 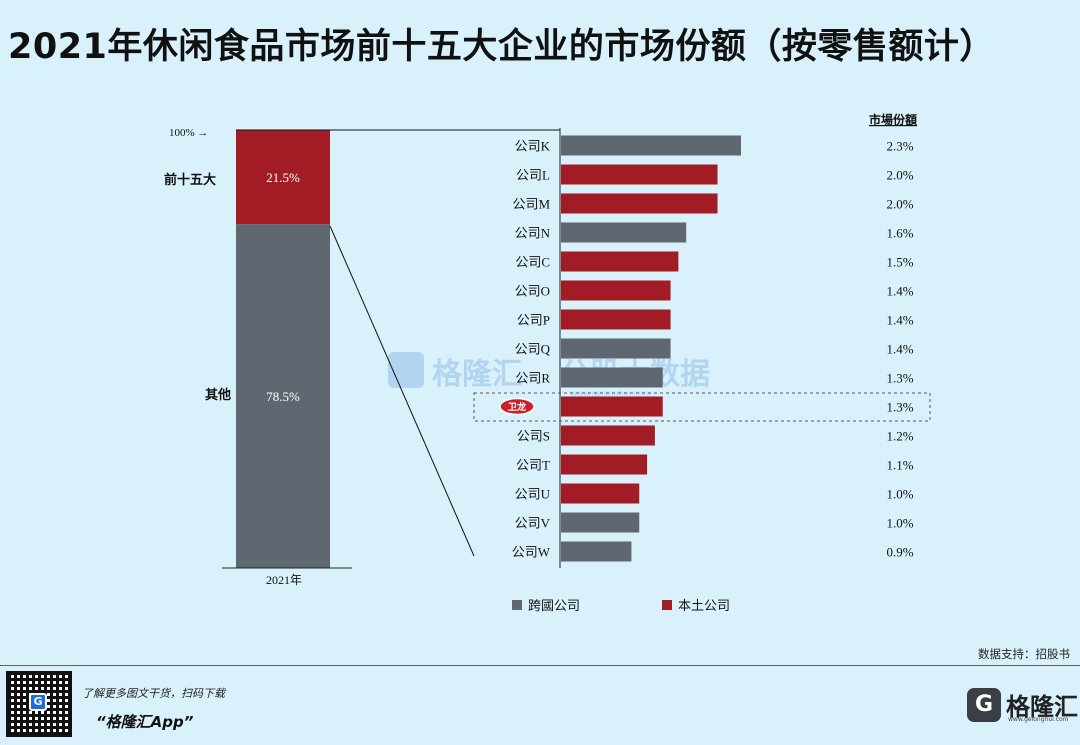 What do you see at coordinates (533, 233) in the screenshot?
I see `category-label-4: 公司N` at bounding box center [533, 233].